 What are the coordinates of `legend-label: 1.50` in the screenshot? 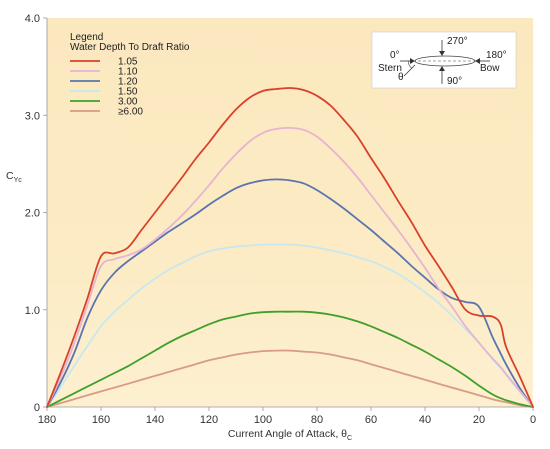 It's located at (128, 92).